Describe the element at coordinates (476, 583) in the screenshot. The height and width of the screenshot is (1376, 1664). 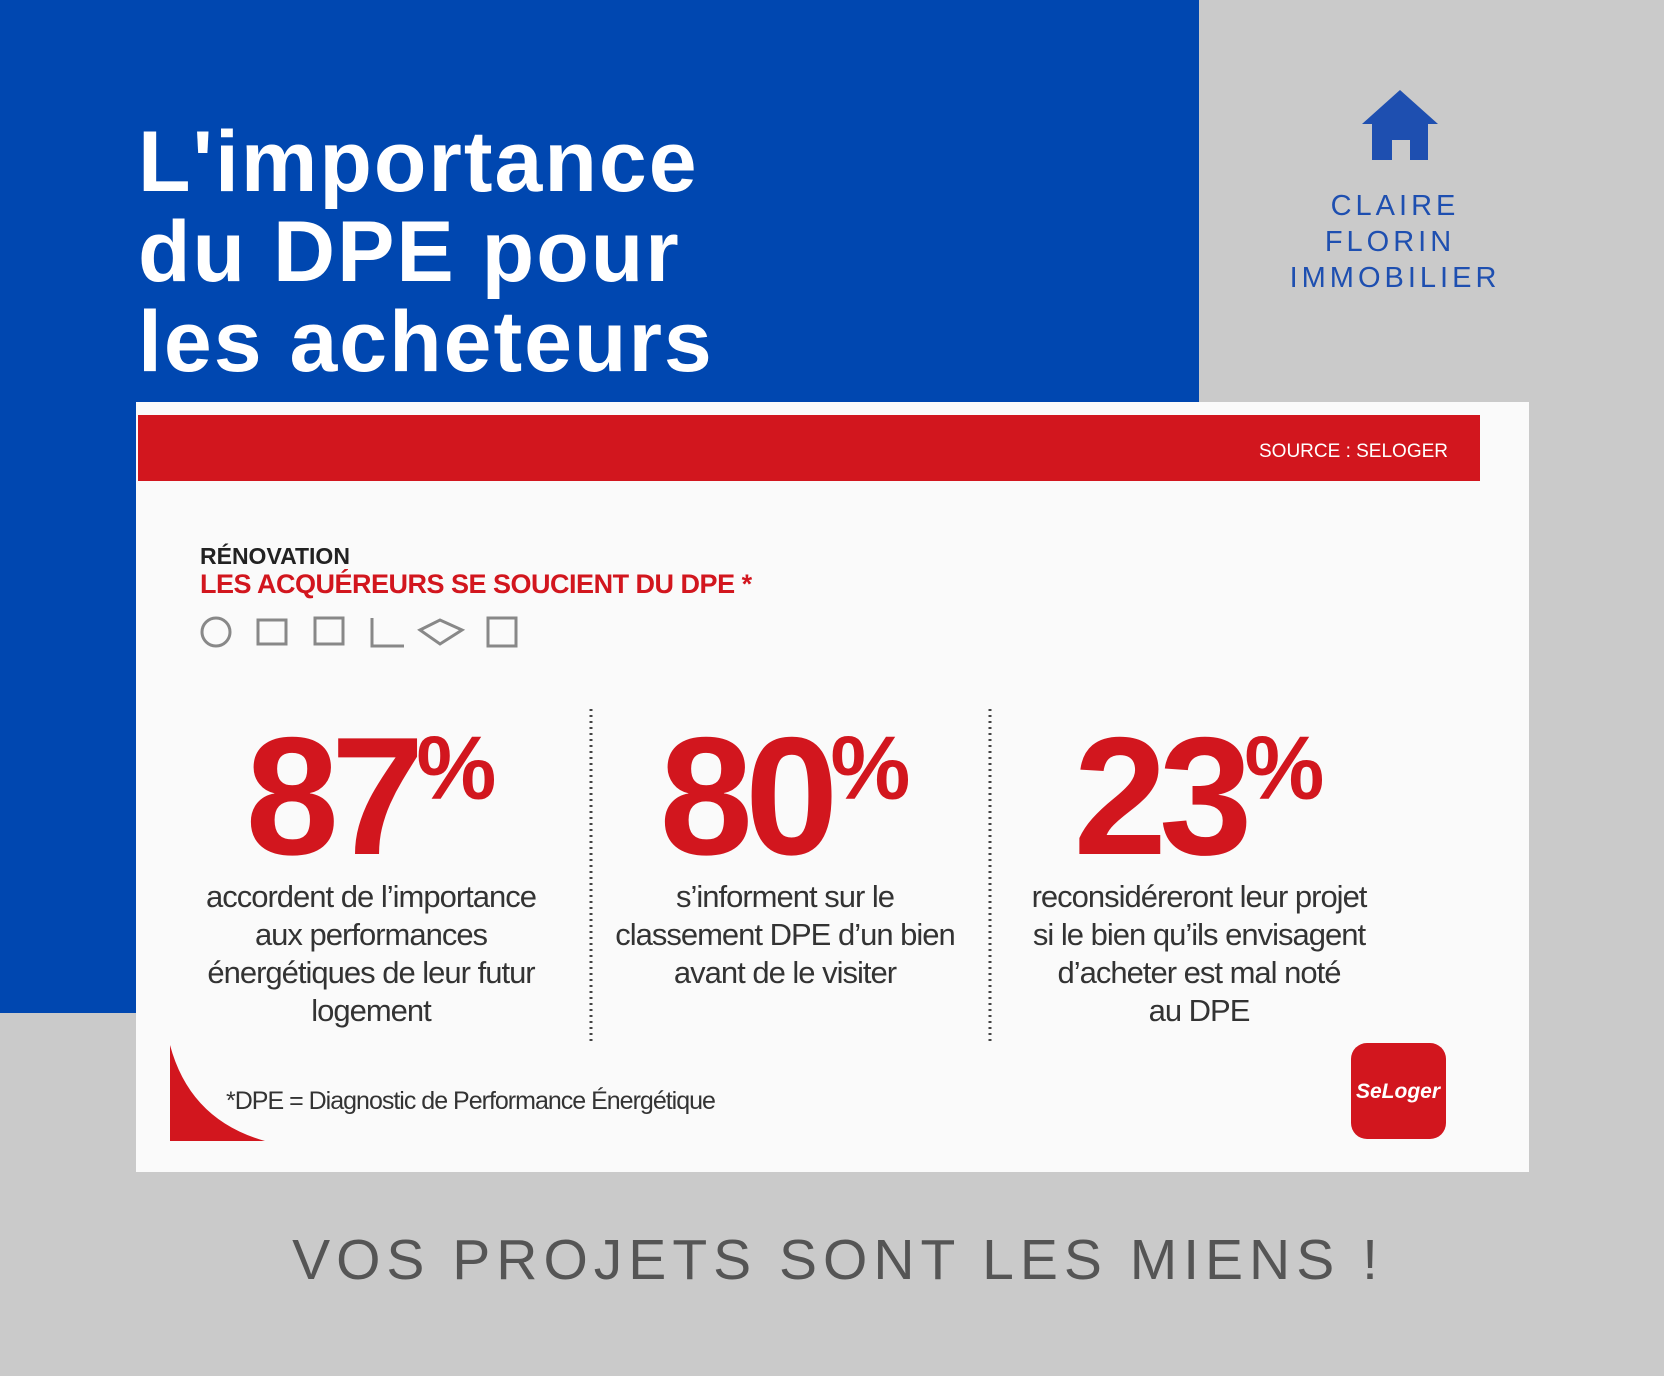
I see `heading: LES ACQUÉREURS SE SOUCIENT DU DPE *` at that location.